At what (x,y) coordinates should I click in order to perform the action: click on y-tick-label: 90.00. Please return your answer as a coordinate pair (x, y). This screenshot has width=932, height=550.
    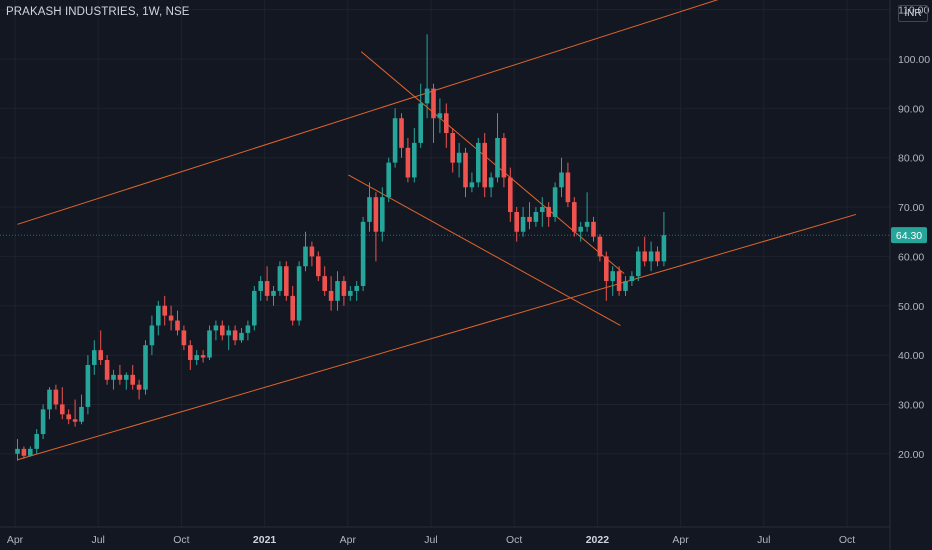
    Looking at the image, I should click on (911, 109).